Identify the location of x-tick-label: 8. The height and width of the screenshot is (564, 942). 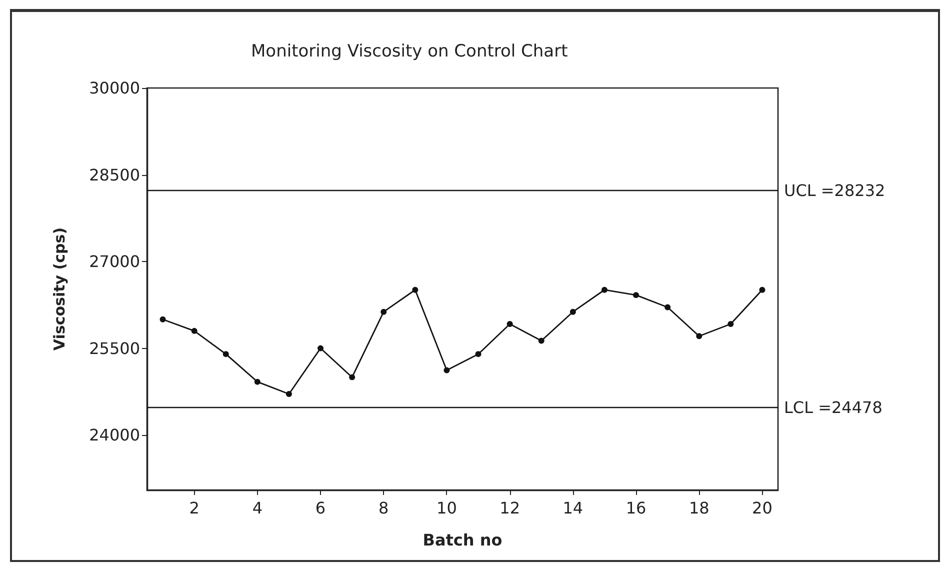
(383, 508).